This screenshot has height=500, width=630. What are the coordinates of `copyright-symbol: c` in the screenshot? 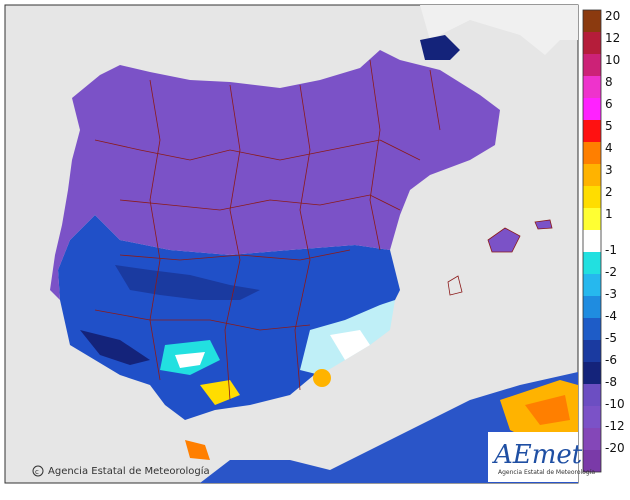 It's located at (37, 472).